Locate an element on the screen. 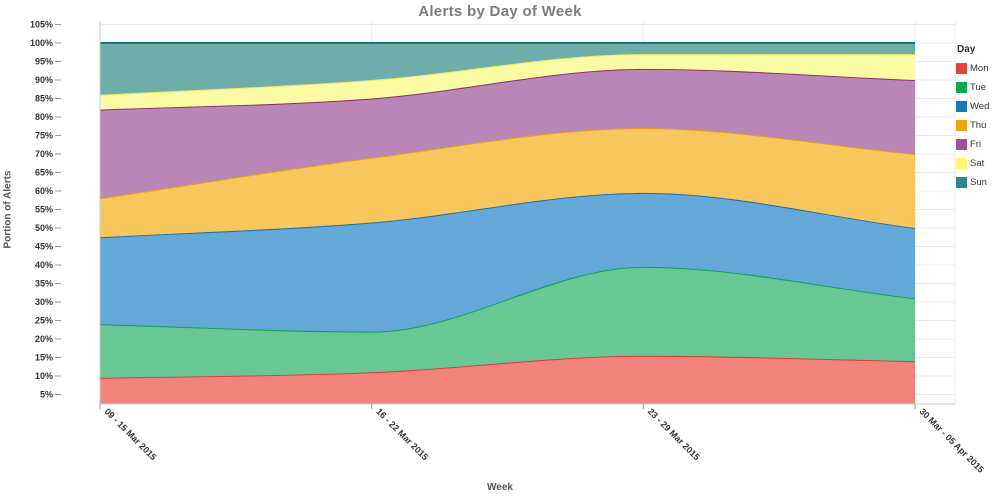  legend: Day Mon Tue Wed Thu Fri Sat Sun is located at coordinates (978, 118).